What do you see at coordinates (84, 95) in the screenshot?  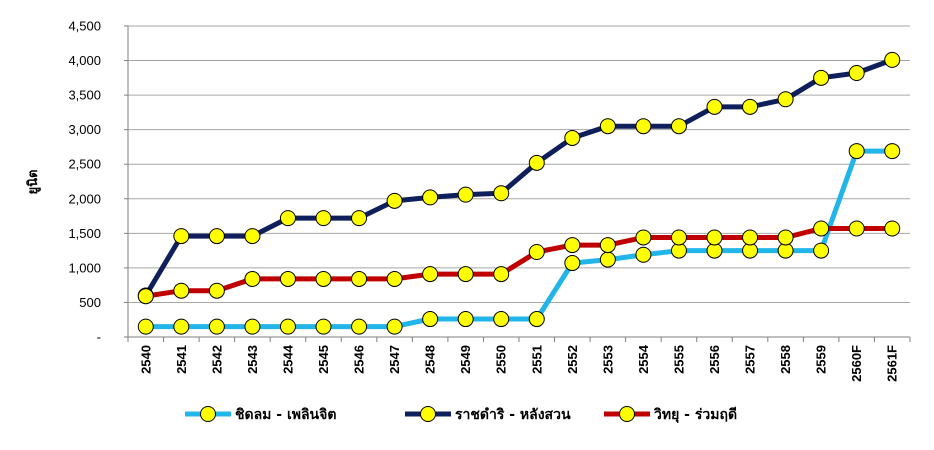 I see `y-tick-label: 3,500` at bounding box center [84, 95].